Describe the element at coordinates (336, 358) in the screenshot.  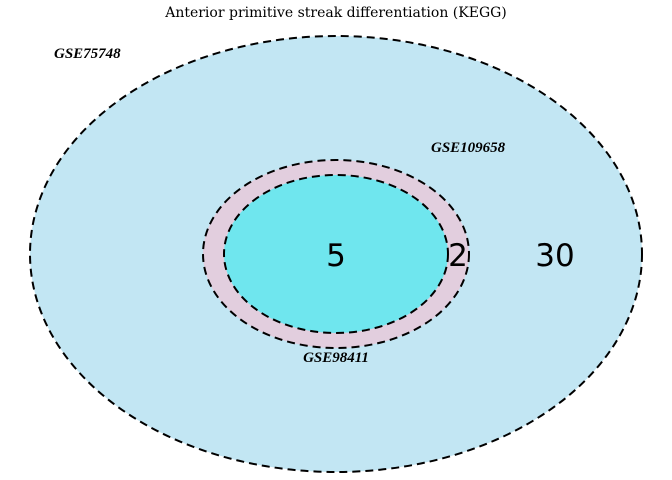
I see `set-label-gse98411: GSE98411` at that location.